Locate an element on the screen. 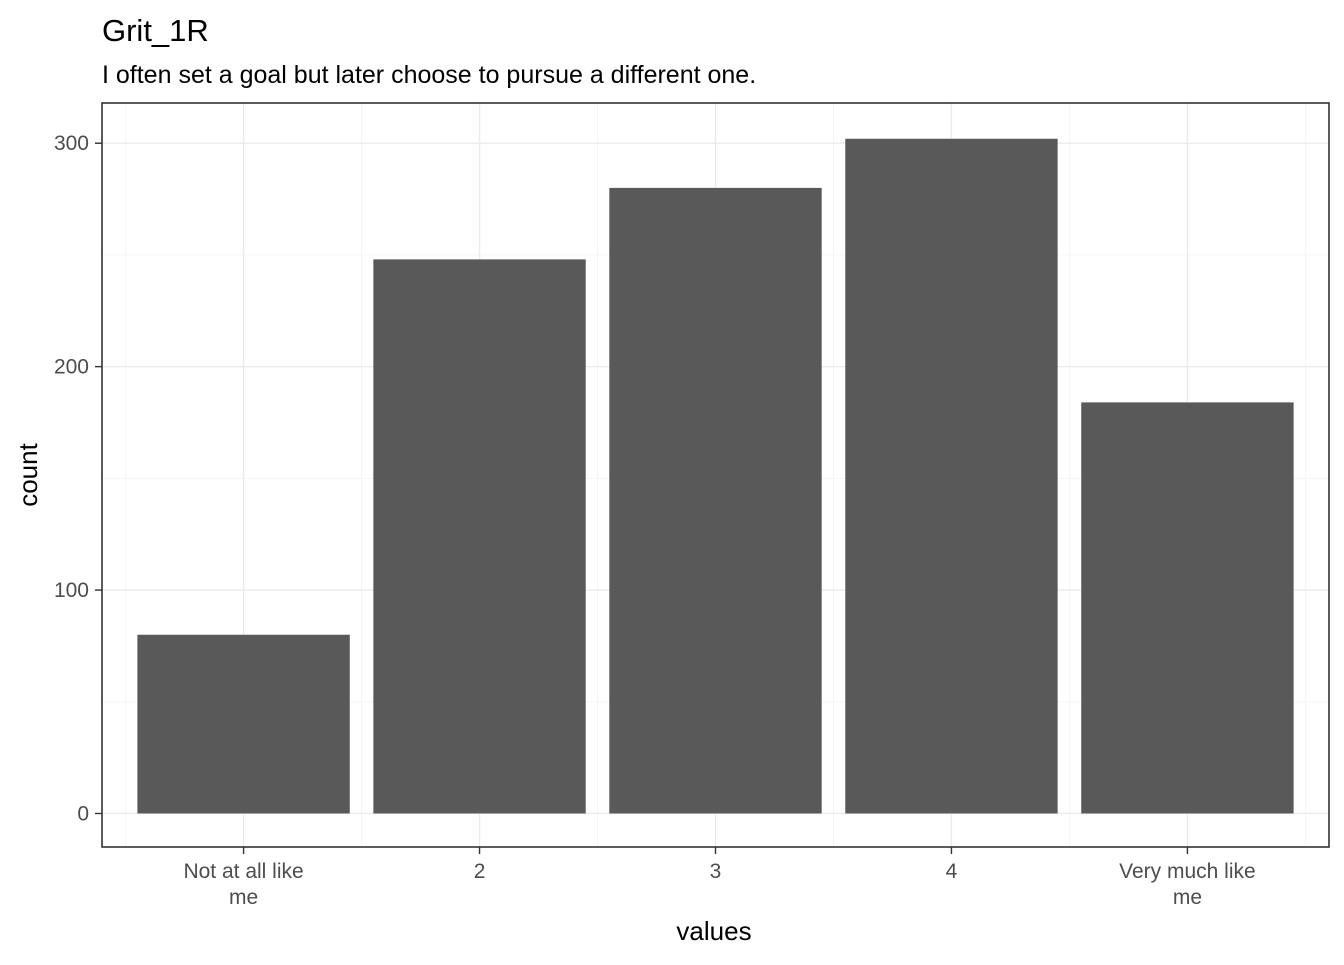 This screenshot has width=1344, height=965. x-tick-label-line: Very much like is located at coordinates (1187, 871).